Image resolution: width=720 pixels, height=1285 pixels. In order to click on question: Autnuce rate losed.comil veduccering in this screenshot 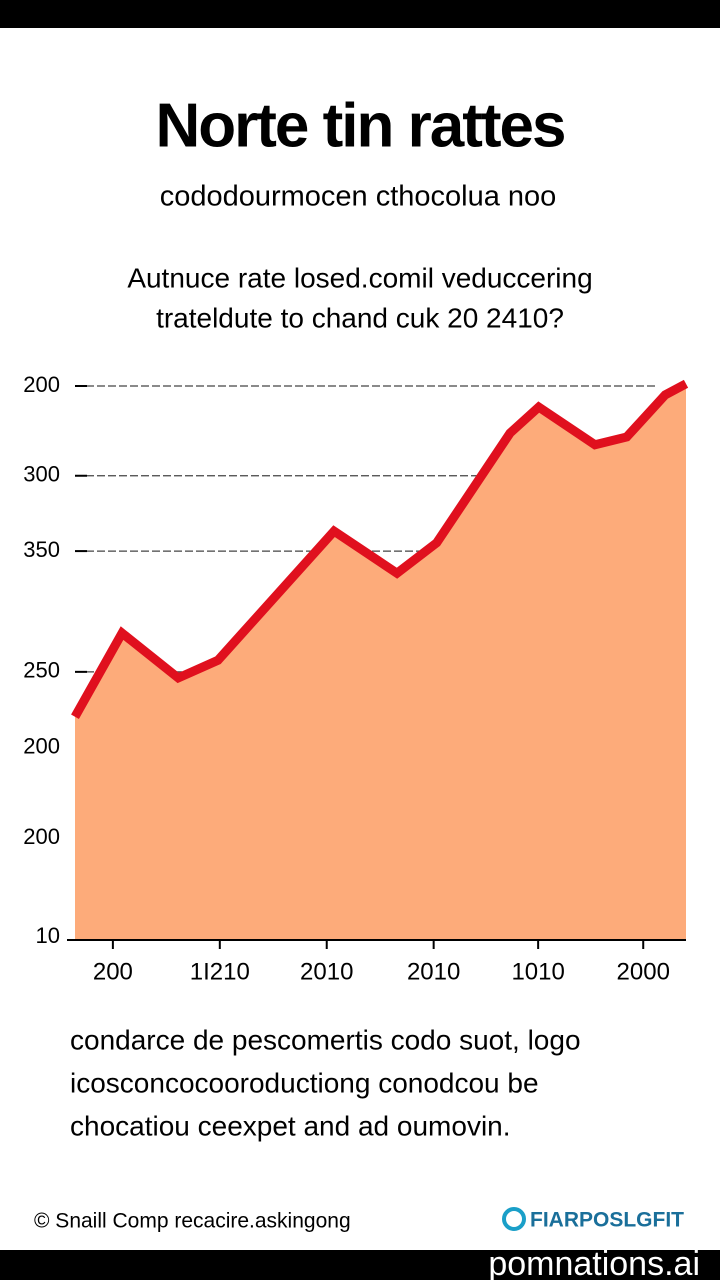, I will do `click(359, 277)`.